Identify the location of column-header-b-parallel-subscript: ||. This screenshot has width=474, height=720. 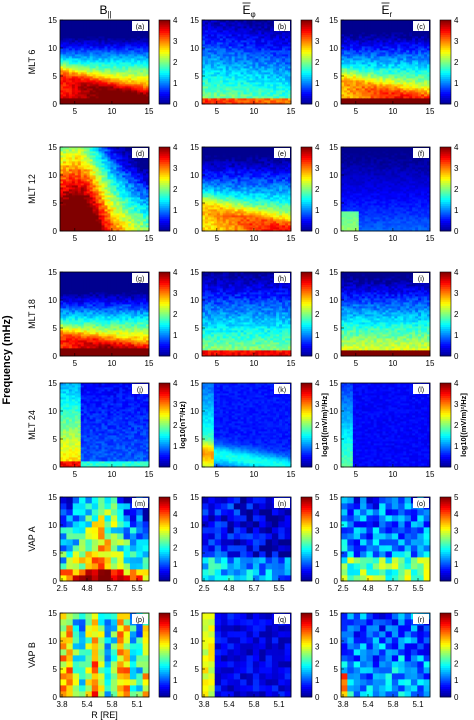
(110, 14).